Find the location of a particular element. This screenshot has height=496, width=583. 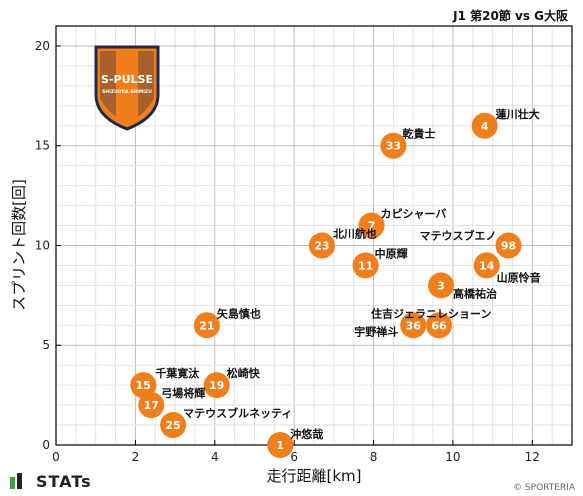

x-tick-label: 8 is located at coordinates (374, 457).